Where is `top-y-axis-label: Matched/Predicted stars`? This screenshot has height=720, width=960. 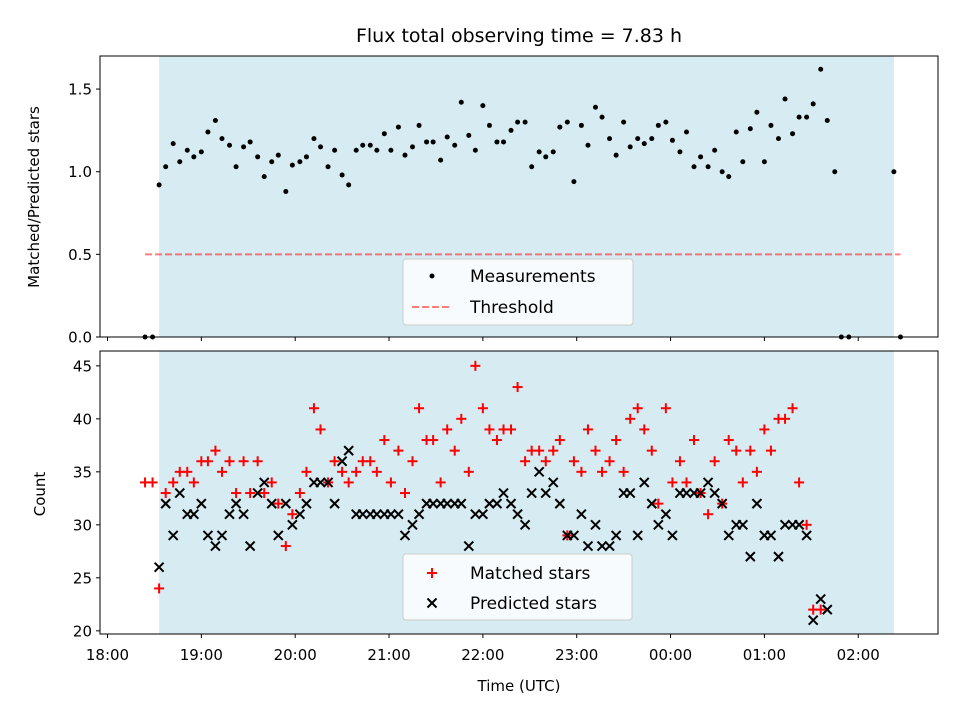
top-y-axis-label: Matched/Predicted stars is located at coordinates (34, 197).